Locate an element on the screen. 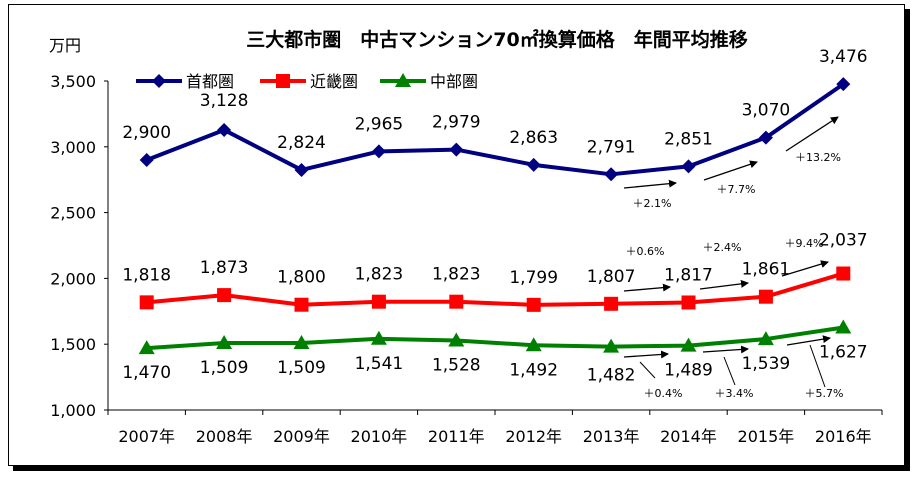 The height and width of the screenshot is (483, 923). x-tick-label: 2008年 is located at coordinates (224, 436).